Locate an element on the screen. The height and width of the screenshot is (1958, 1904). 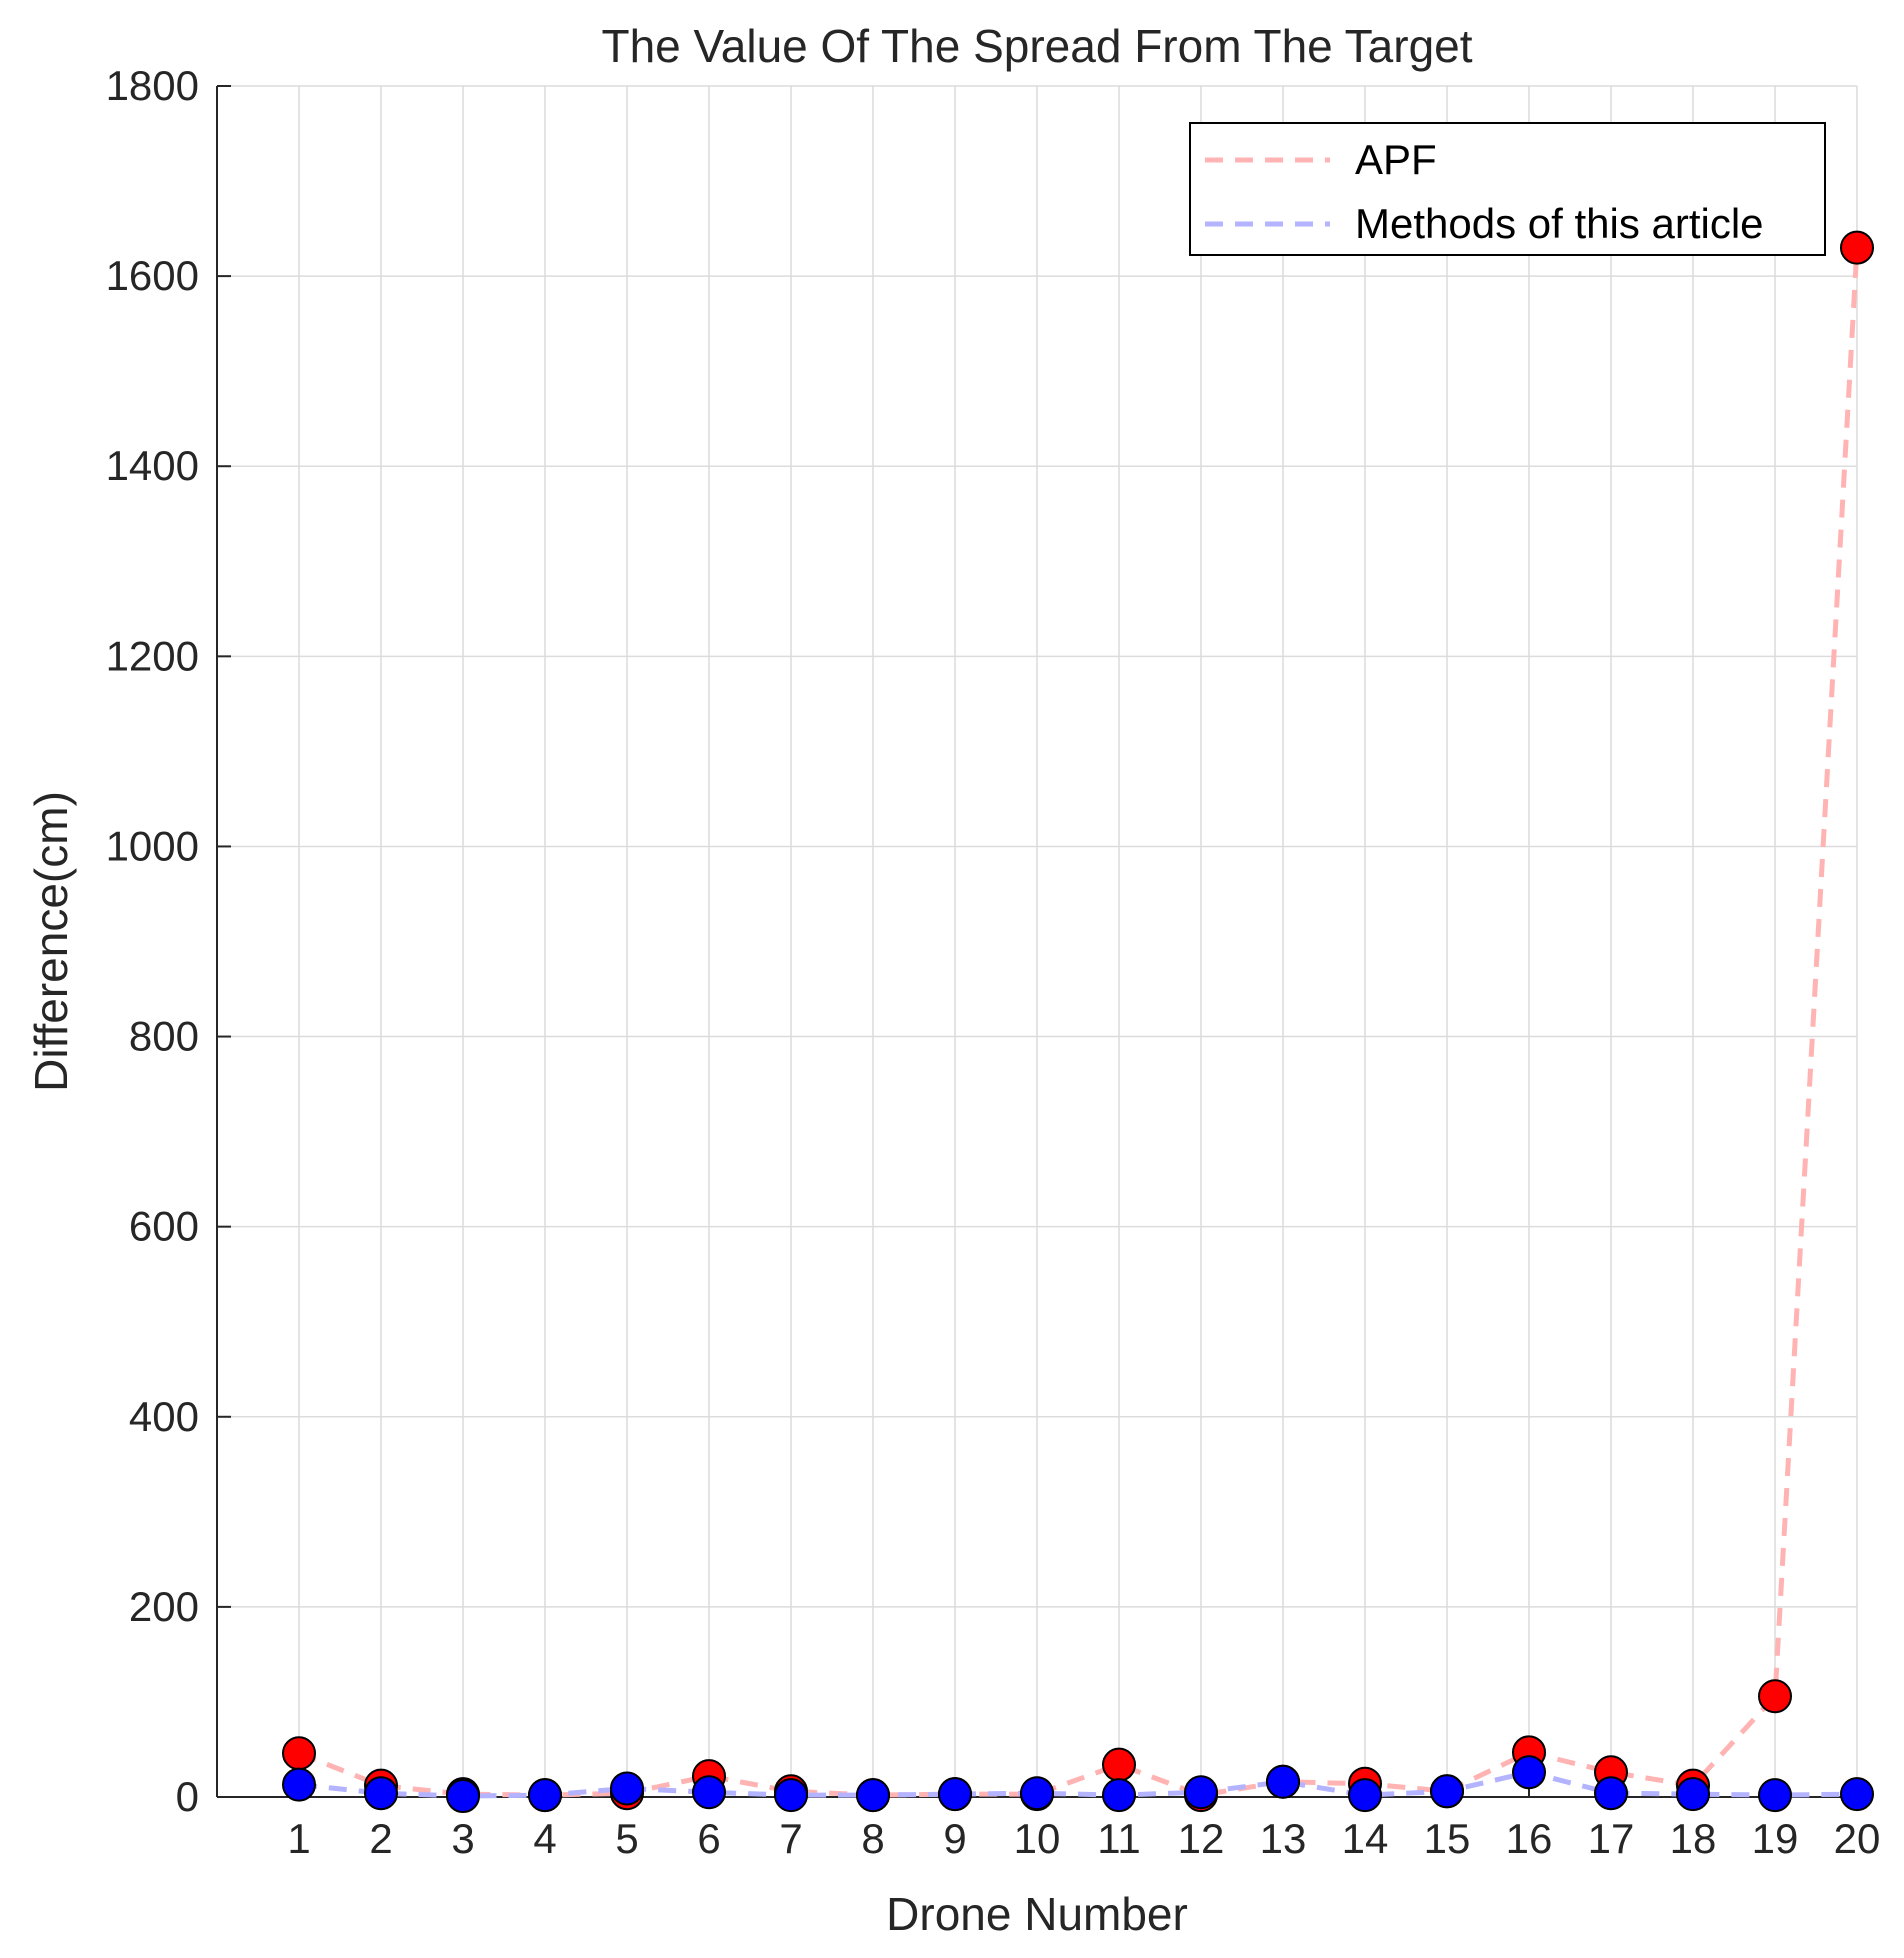
x-tick-label: 16 is located at coordinates (1529, 1838).